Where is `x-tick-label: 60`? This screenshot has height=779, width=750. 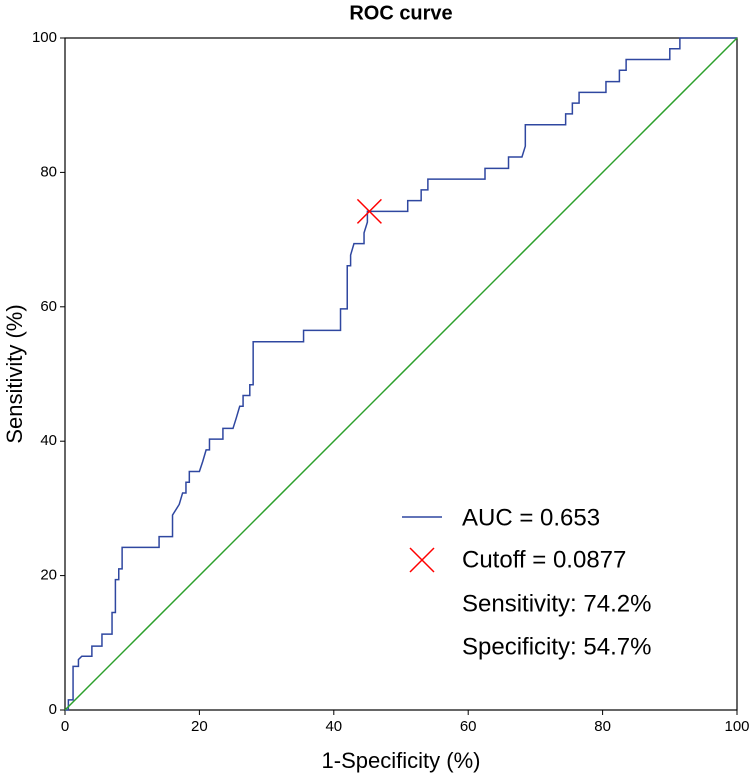 x-tick-label: 60 is located at coordinates (468, 726).